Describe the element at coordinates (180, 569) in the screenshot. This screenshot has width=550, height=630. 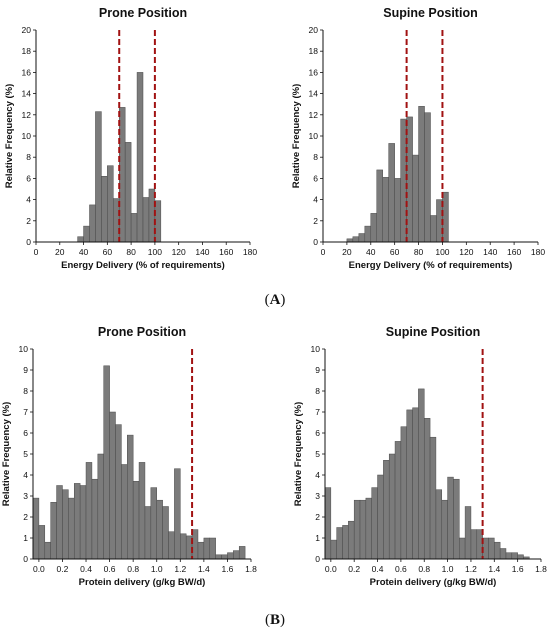
I see `x-tick-label: 1.2` at that location.